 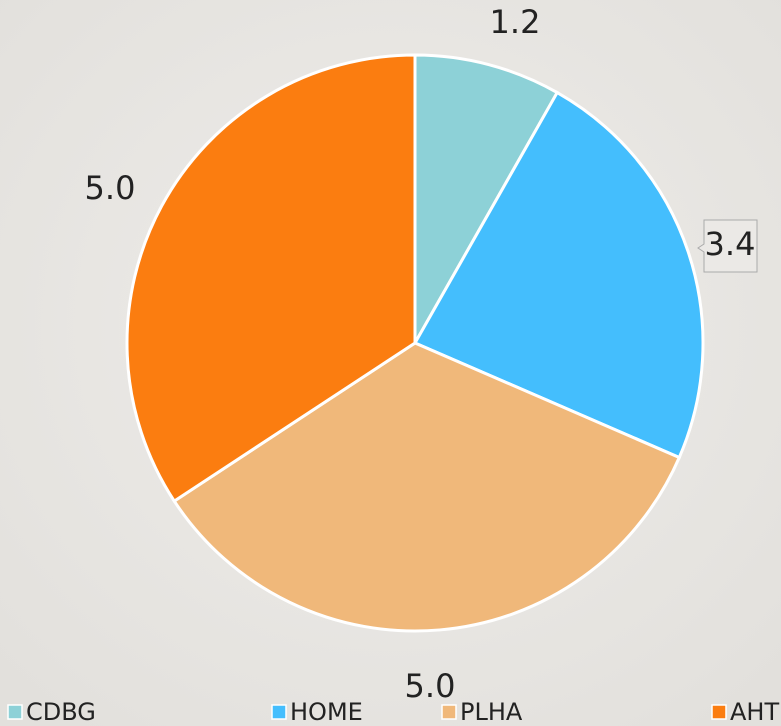 What do you see at coordinates (755, 712) in the screenshot?
I see `legend-label: AHTF` at bounding box center [755, 712].